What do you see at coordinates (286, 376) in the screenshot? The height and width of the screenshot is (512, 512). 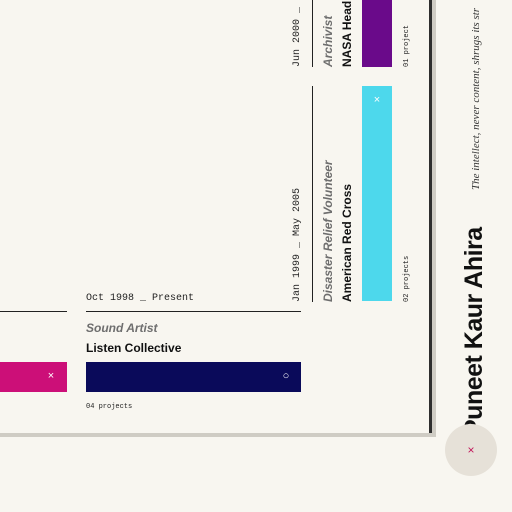 I see `circle-icon: ○` at bounding box center [286, 376].